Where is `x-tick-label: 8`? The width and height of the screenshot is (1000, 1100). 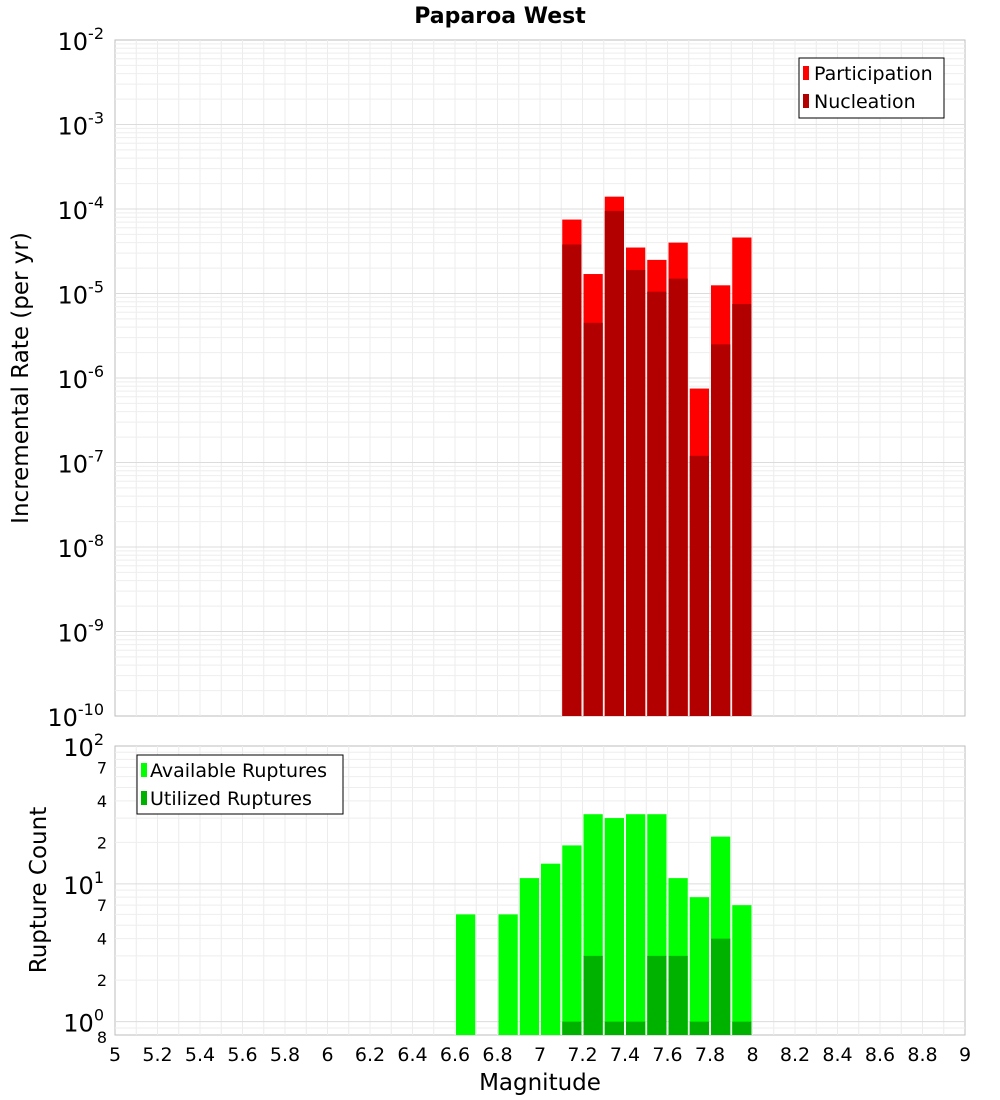
x-tick-label: 8 is located at coordinates (752, 1055).